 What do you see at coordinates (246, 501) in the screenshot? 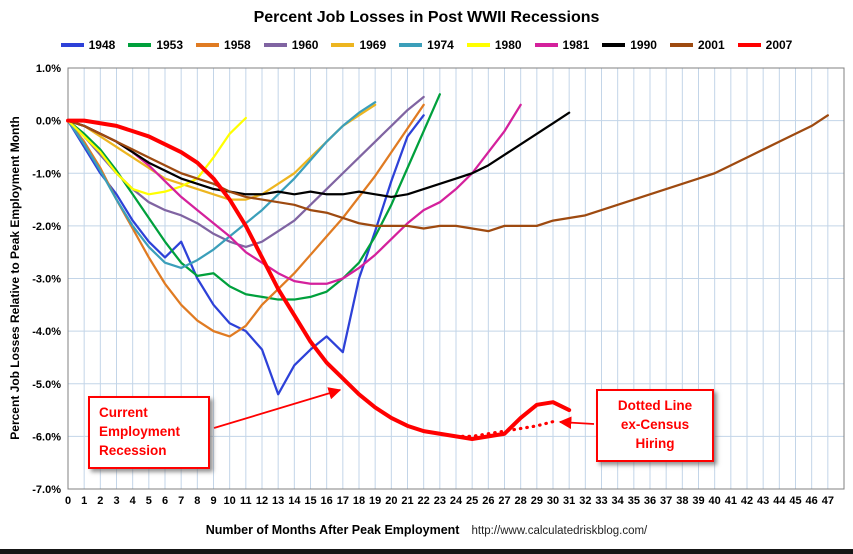
I see `x-tick-label: 11` at bounding box center [246, 501].